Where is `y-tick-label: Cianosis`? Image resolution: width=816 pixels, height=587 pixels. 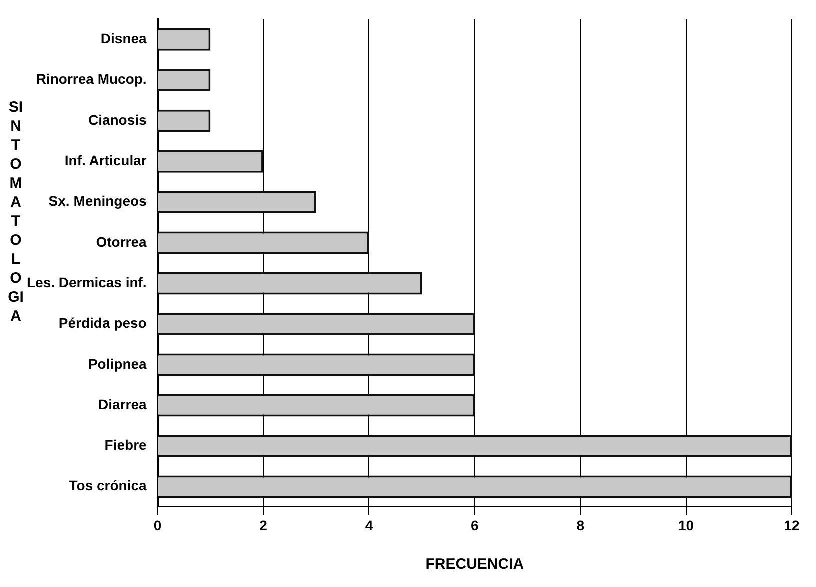 y-tick-label: Cianosis is located at coordinates (118, 120).